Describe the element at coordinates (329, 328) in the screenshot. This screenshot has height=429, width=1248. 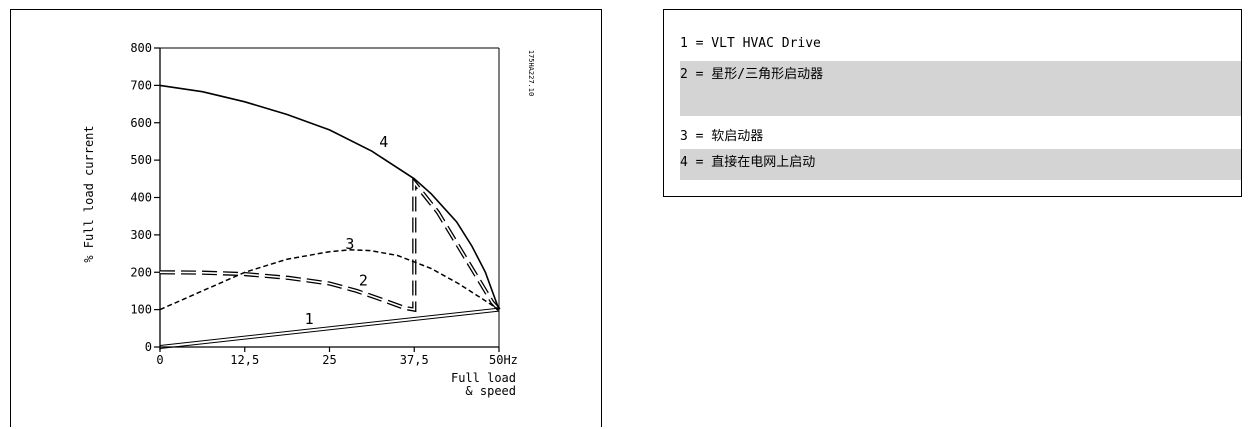
I see `series-1-line` at that location.